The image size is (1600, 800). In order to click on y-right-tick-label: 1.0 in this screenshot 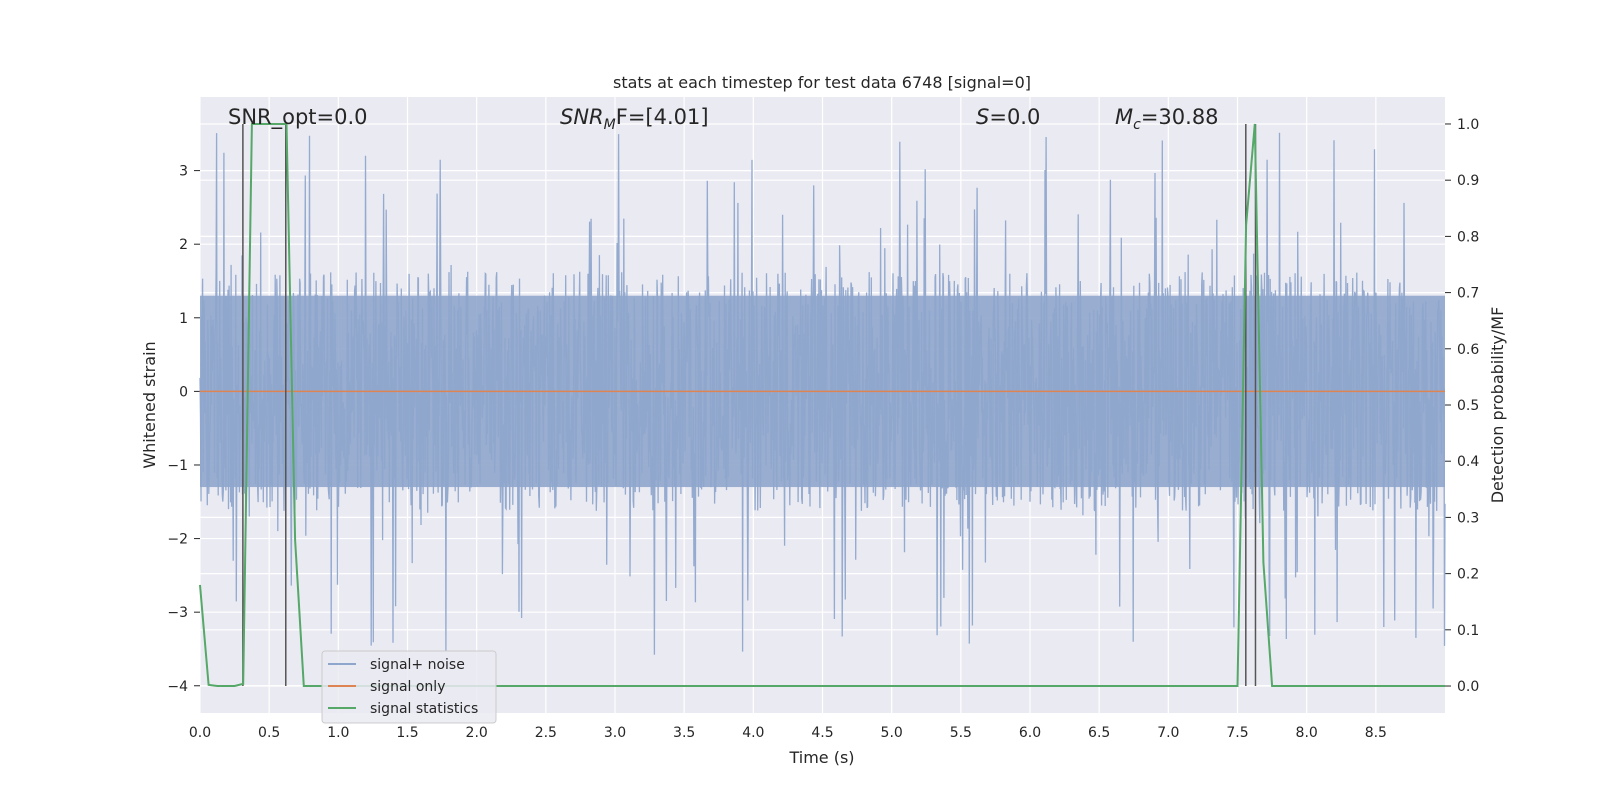, I will do `click(1468, 125)`.